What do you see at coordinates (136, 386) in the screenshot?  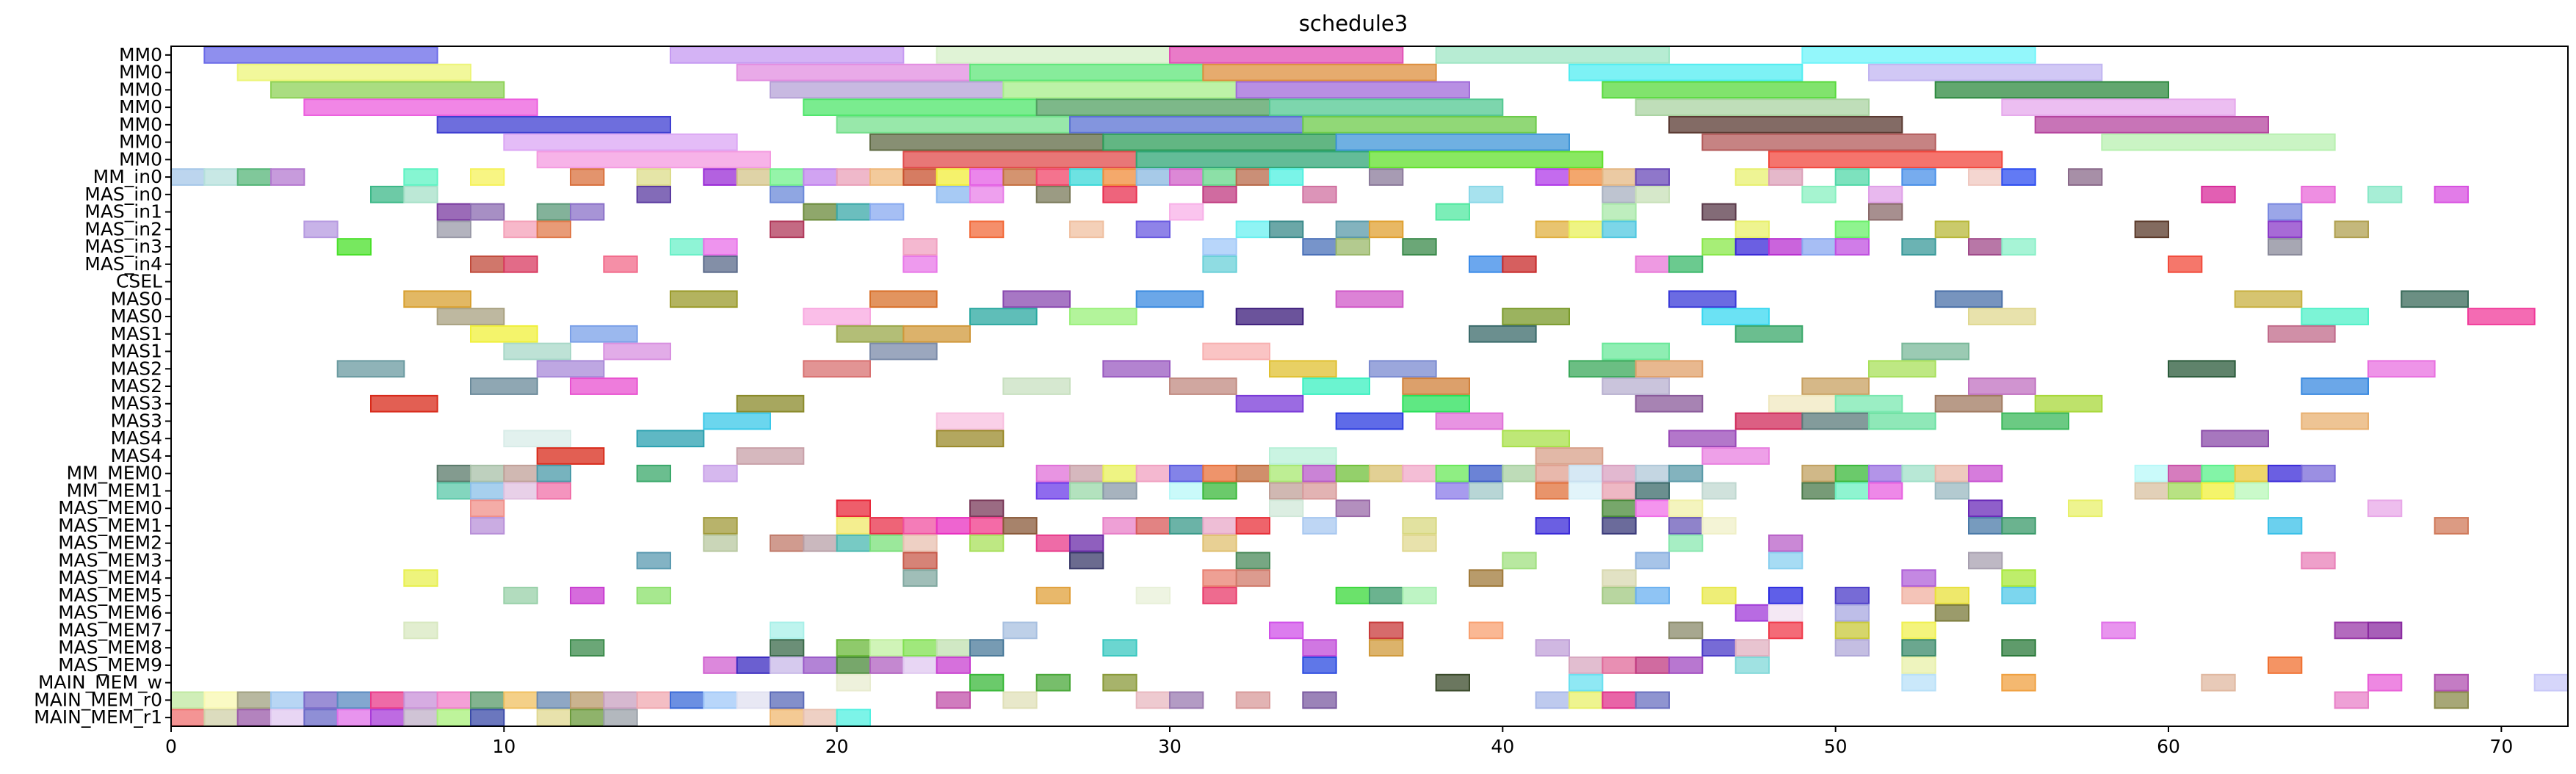 I see `y-tick-label: MAS2` at bounding box center [136, 386].